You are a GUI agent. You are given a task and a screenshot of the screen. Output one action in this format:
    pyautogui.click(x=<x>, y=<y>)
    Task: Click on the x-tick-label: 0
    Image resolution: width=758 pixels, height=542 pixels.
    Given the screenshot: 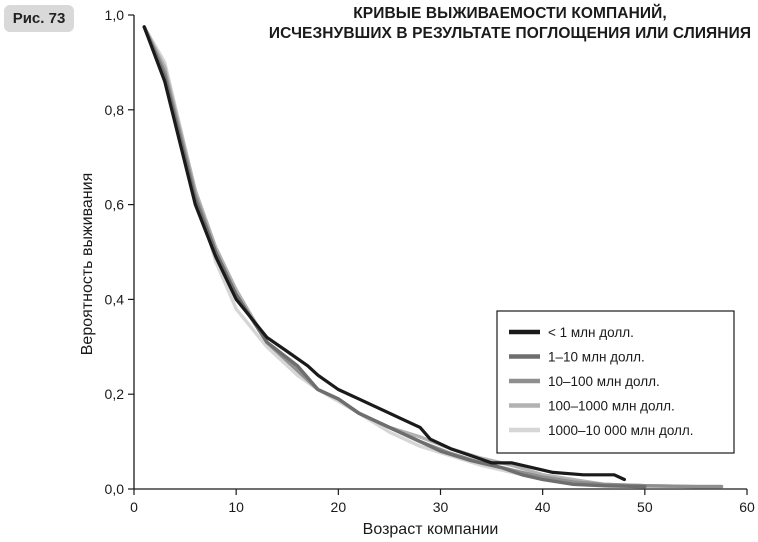 What is the action you would take?
    pyautogui.click(x=134, y=507)
    